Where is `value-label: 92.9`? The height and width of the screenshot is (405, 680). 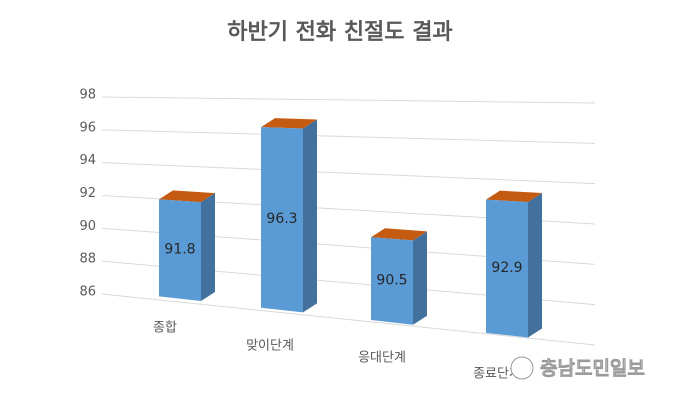
value-label: 92.9 is located at coordinates (506, 268).